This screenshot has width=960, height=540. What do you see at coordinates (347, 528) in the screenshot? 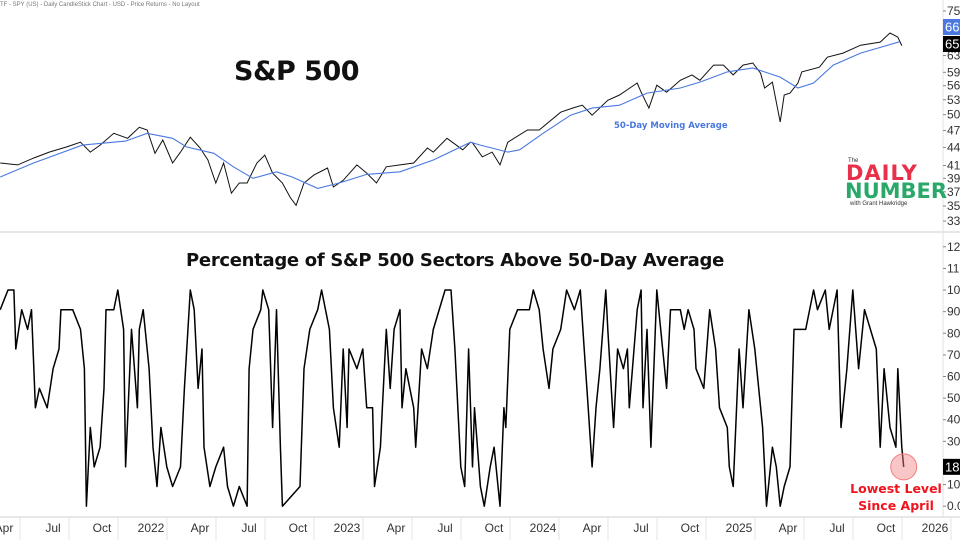
I see `x-tick-label: 2023` at bounding box center [347, 528].